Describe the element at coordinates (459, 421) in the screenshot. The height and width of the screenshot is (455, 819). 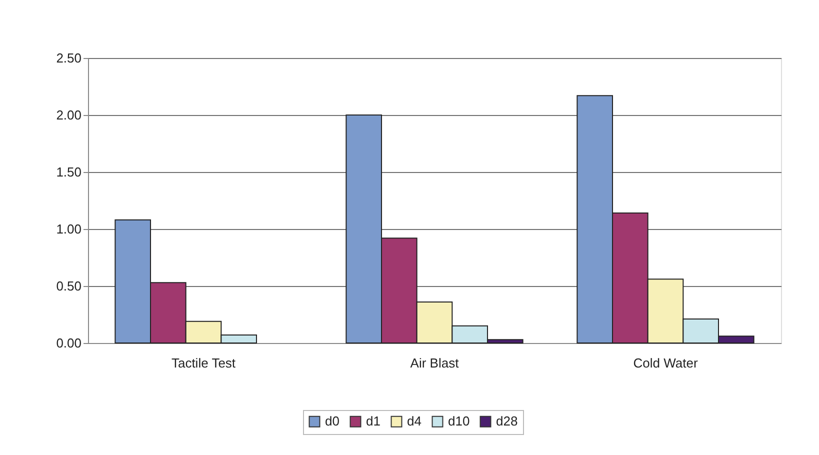
I see `legend-label: d10` at that location.